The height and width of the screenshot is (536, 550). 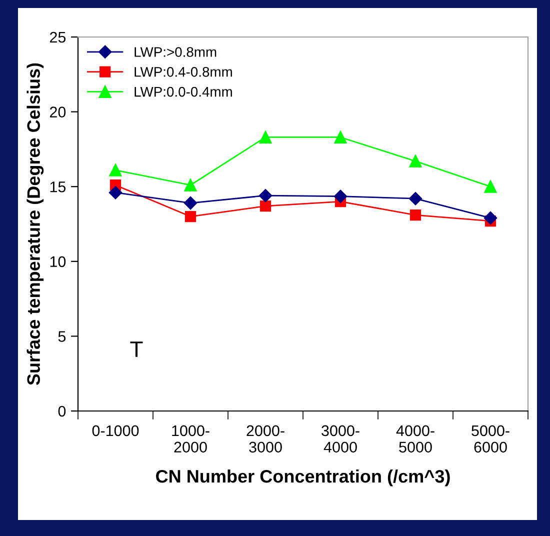 I want to click on y-tick-label: 20, so click(x=58, y=112).